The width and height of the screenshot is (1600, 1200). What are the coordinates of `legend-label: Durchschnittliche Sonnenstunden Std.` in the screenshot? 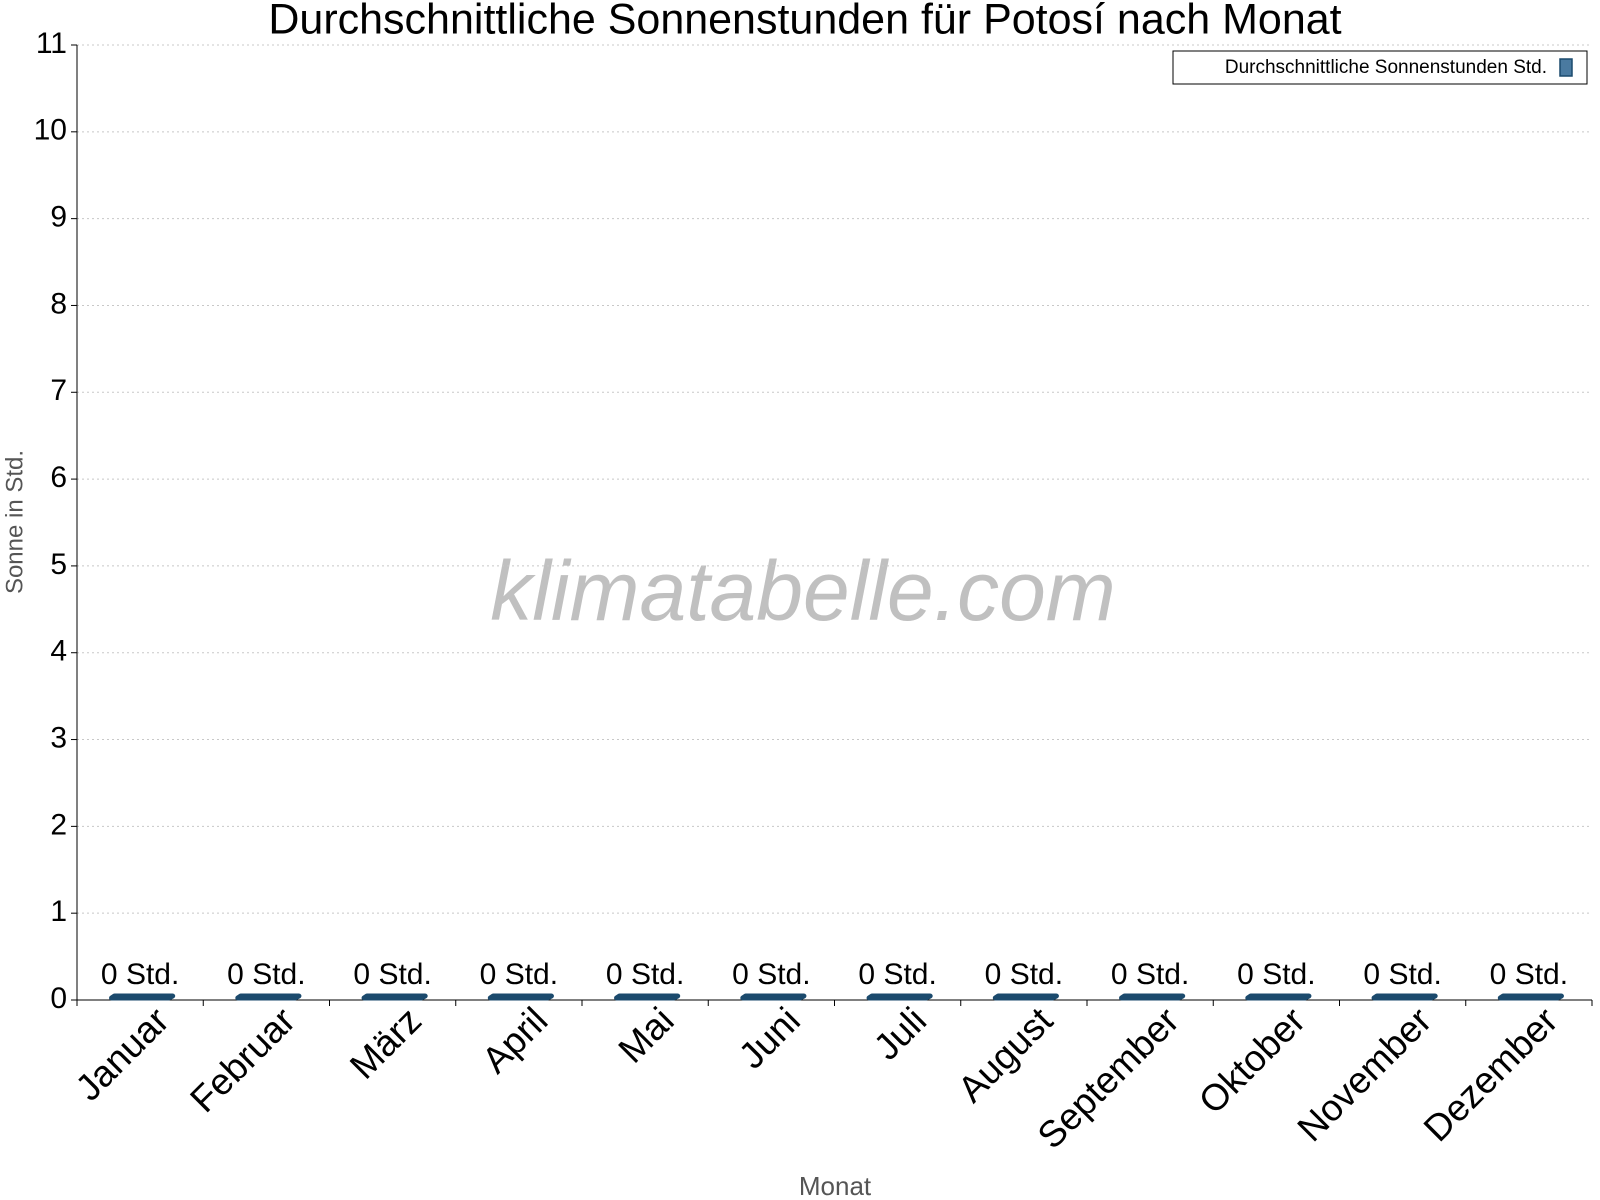 It's located at (1386, 67).